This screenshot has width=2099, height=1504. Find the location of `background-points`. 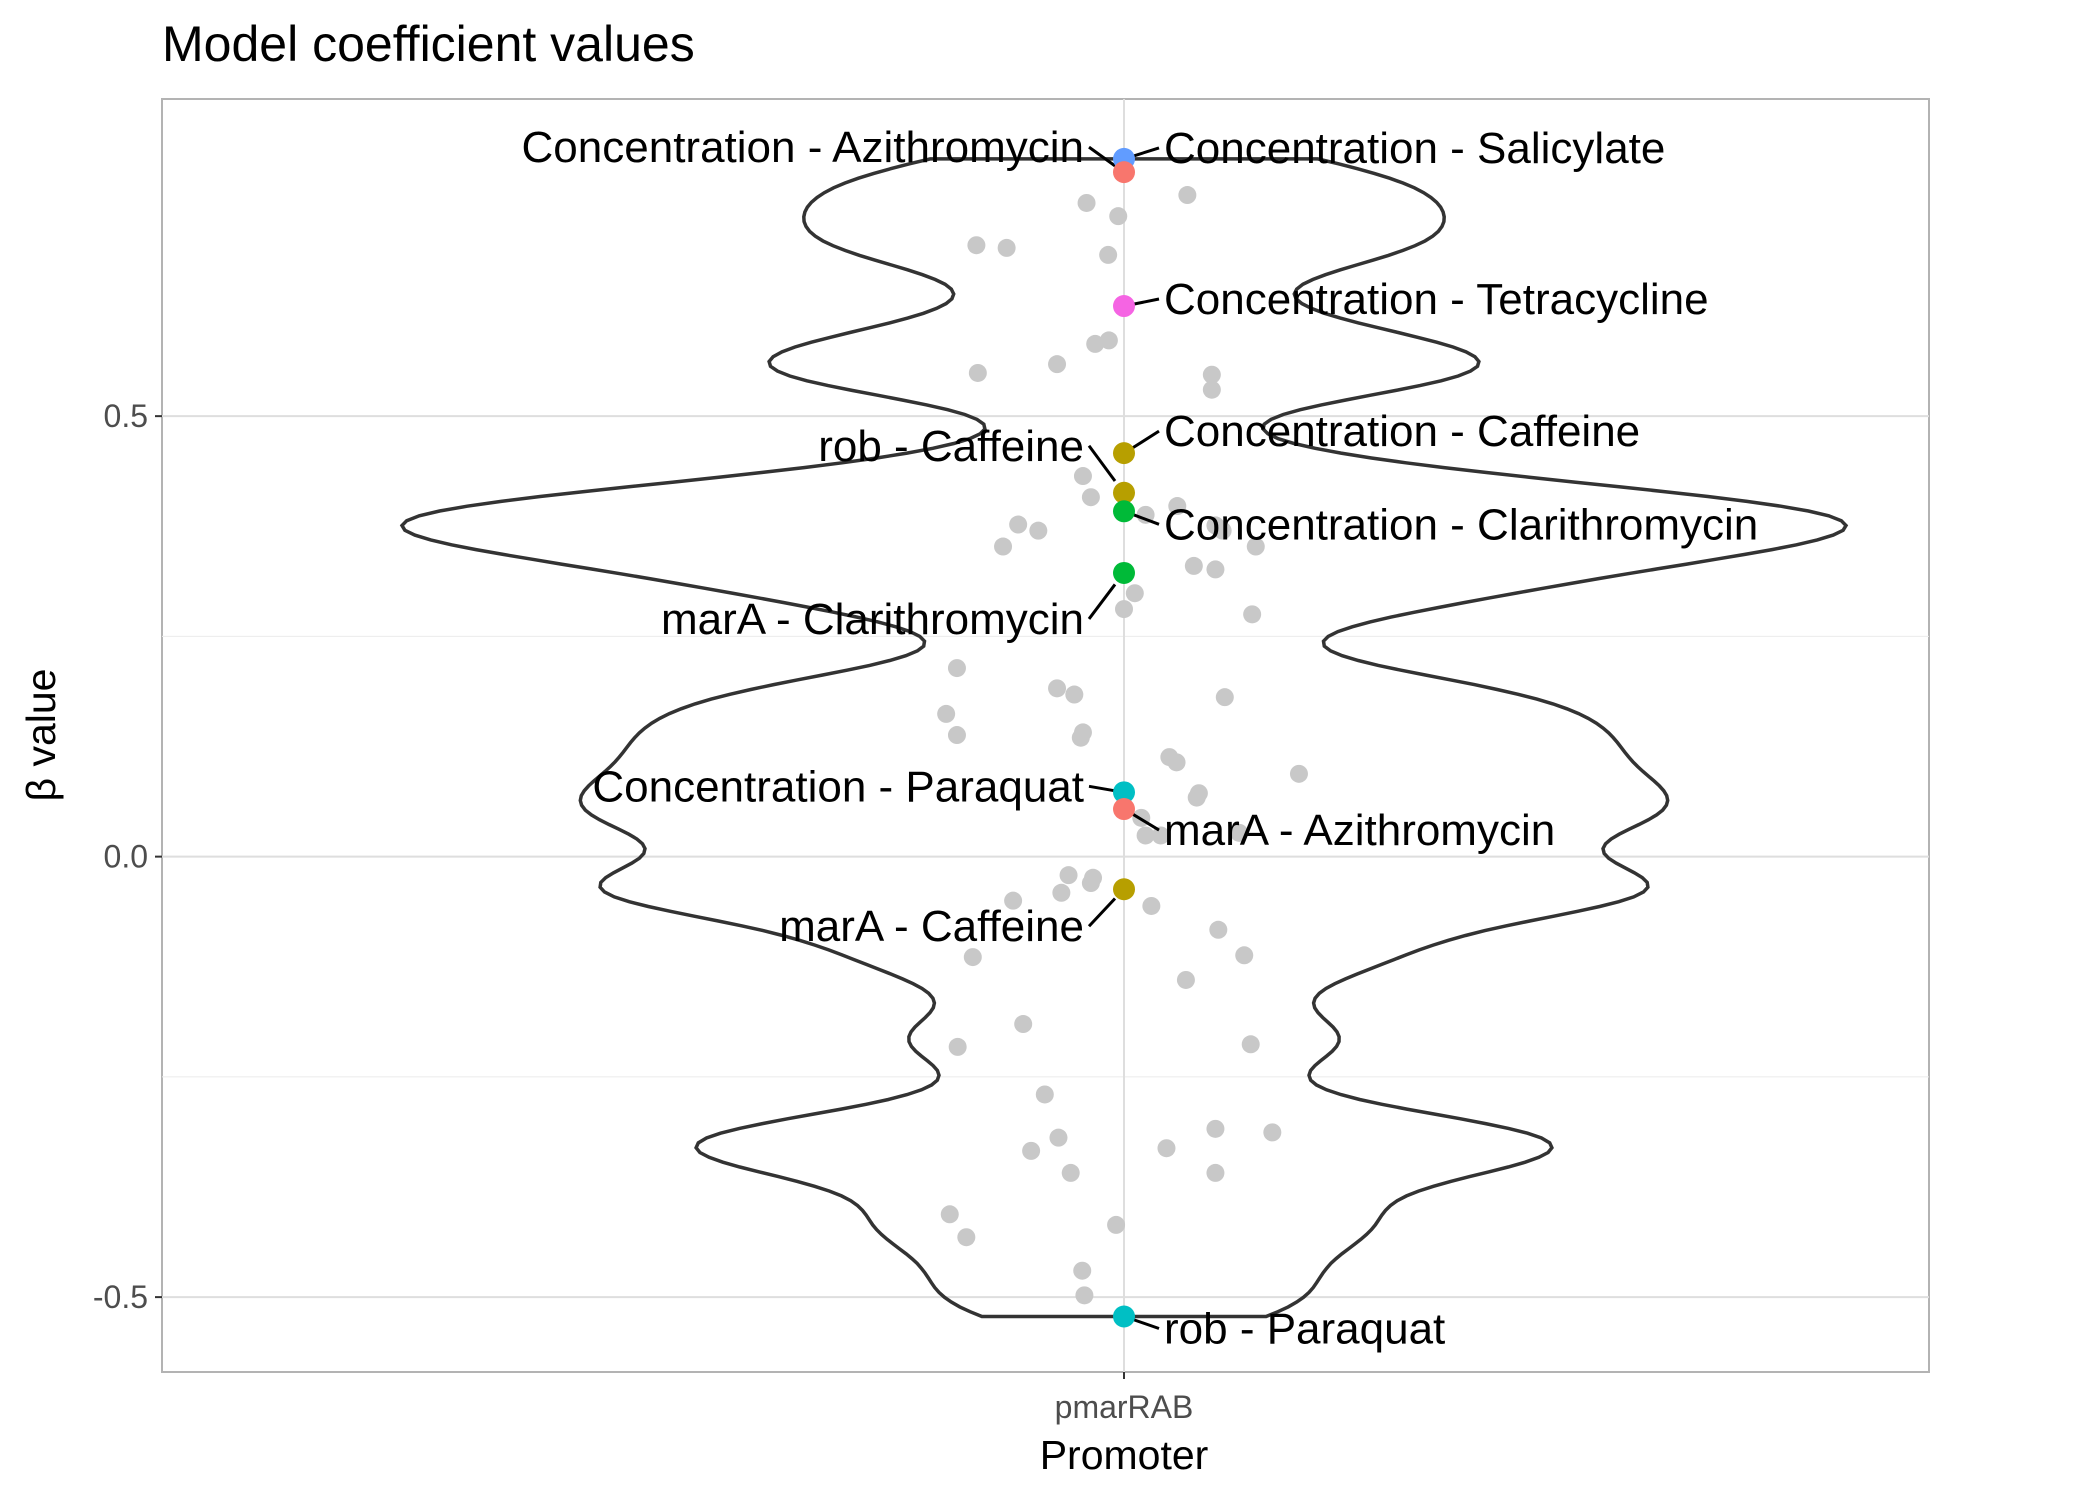

background-points is located at coordinates (1122, 745).